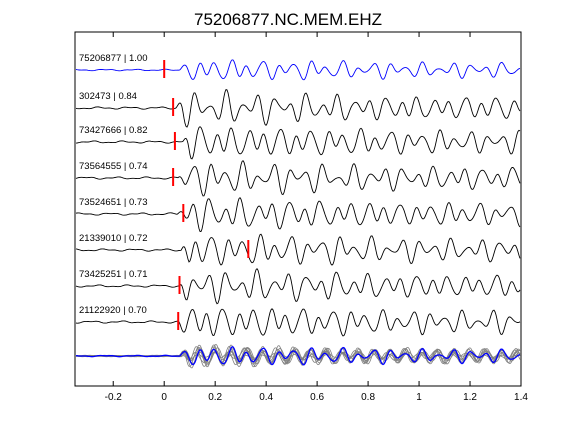 This screenshot has width=576, height=432. What do you see at coordinates (298, 214) in the screenshot?
I see `trace-73524651-line` at bounding box center [298, 214].